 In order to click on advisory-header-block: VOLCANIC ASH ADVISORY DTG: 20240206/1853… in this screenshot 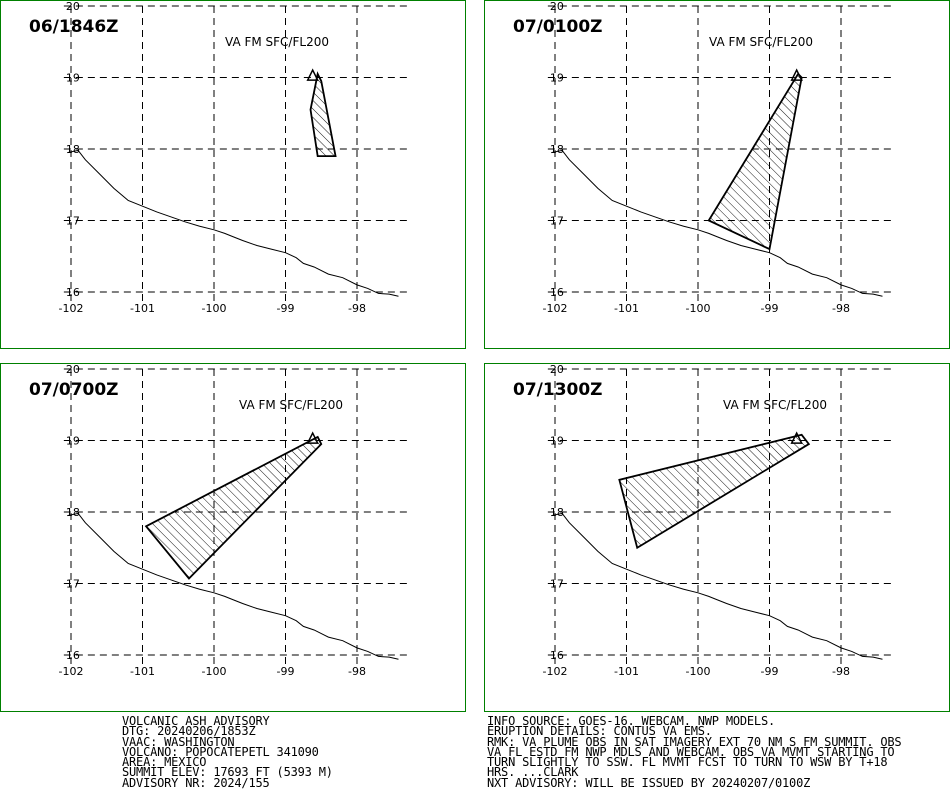, I will do `click(227, 752)`.